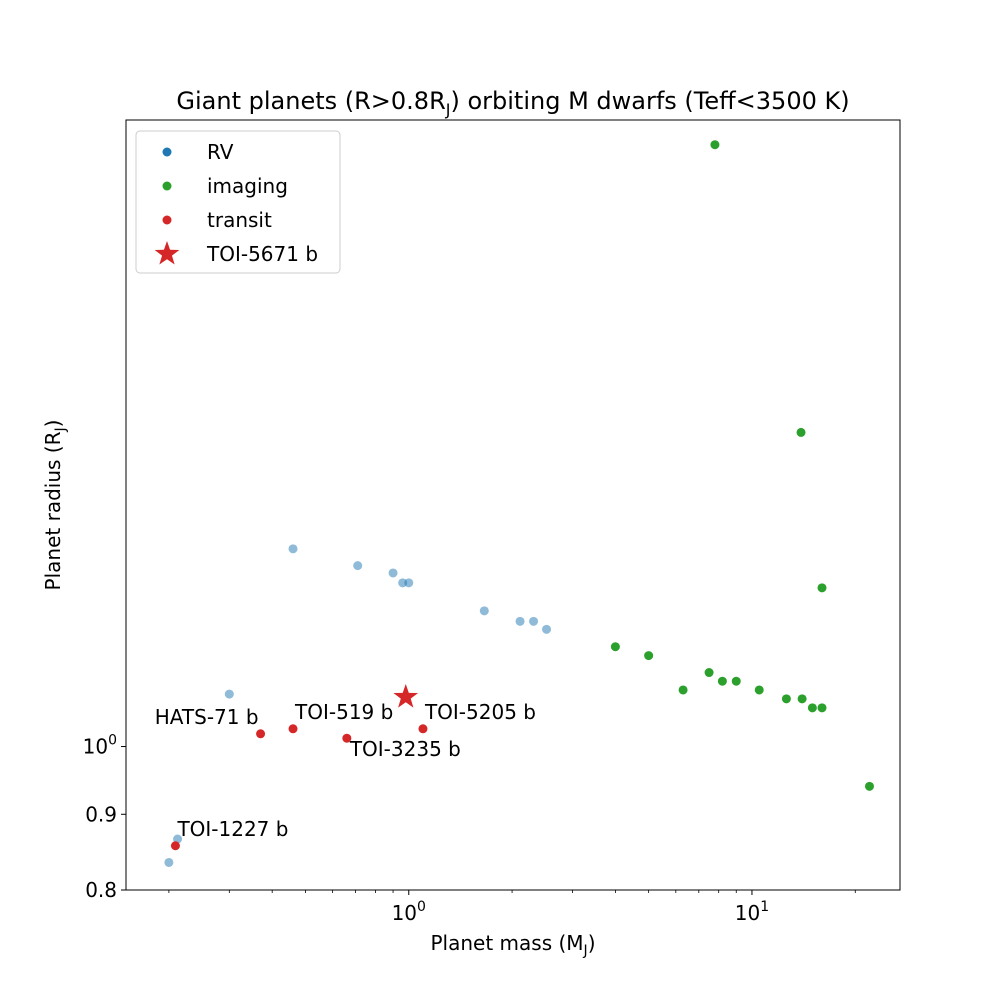  I want to click on x-tick-label: 10¹, so click(752, 912).